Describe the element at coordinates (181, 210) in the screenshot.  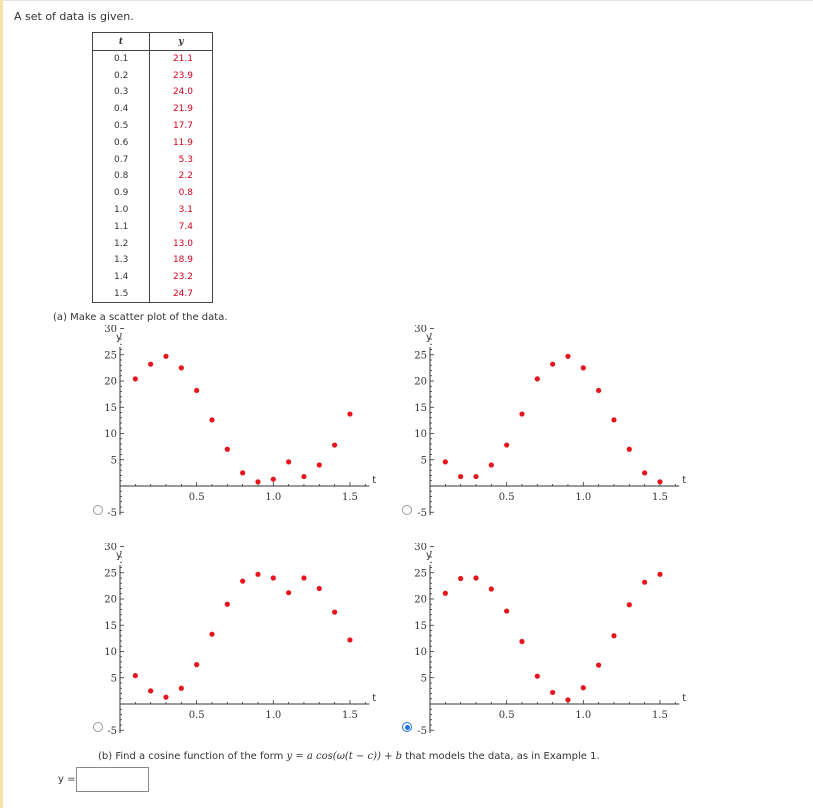
I see `table-cell-y: 3.1` at that location.